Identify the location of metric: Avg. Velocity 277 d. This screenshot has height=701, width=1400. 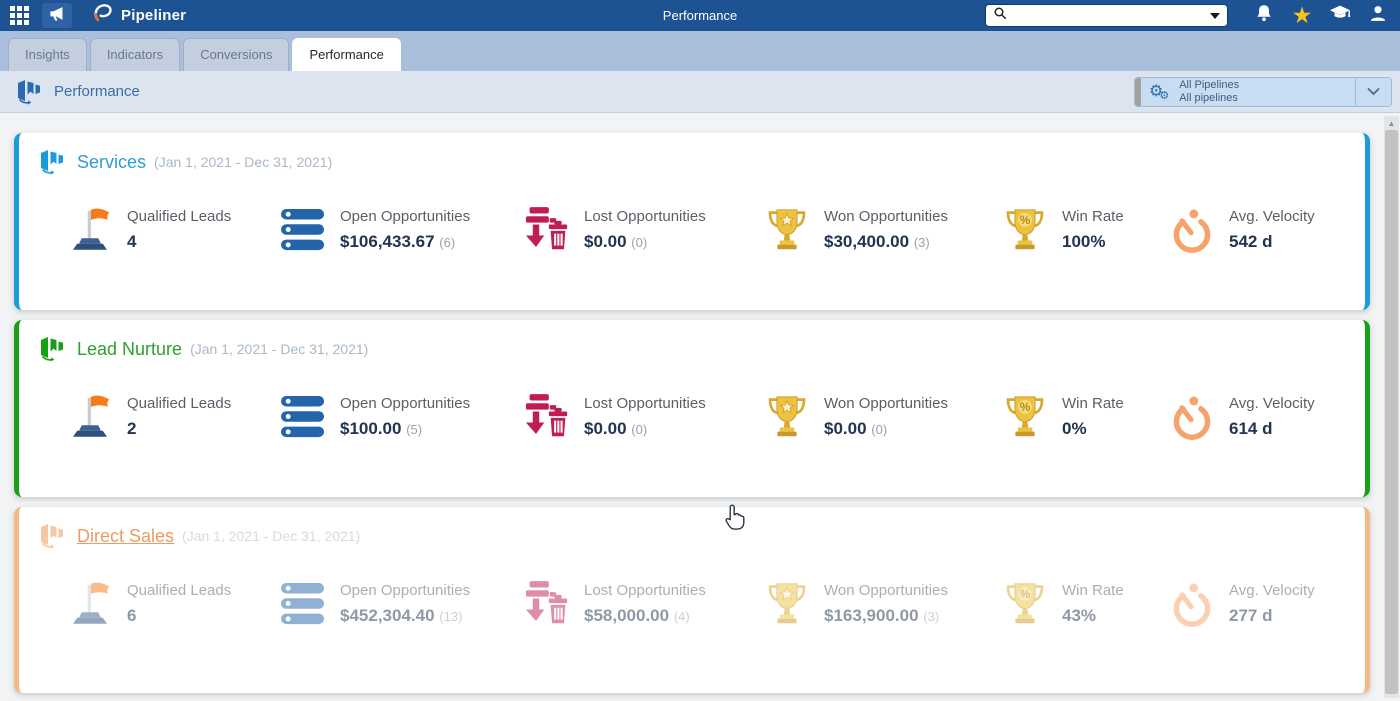
(1257, 604).